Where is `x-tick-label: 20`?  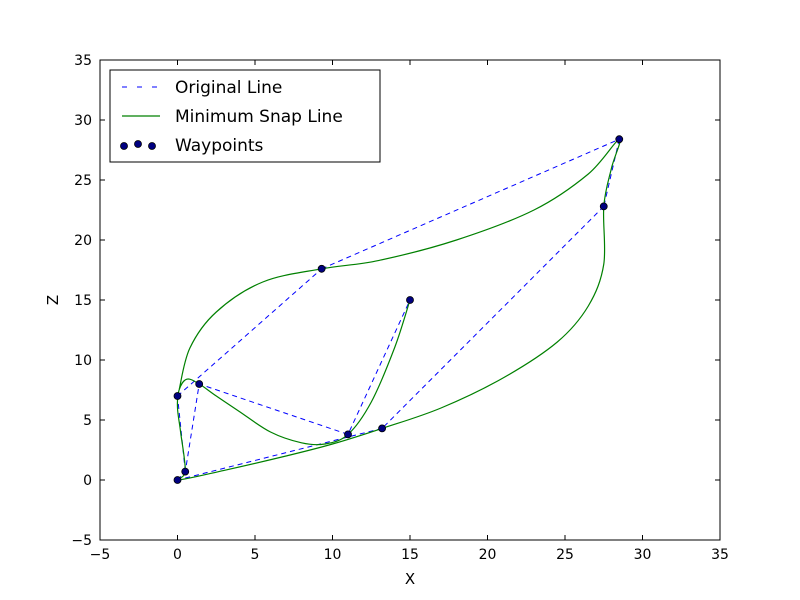 x-tick-label: 20 is located at coordinates (488, 555).